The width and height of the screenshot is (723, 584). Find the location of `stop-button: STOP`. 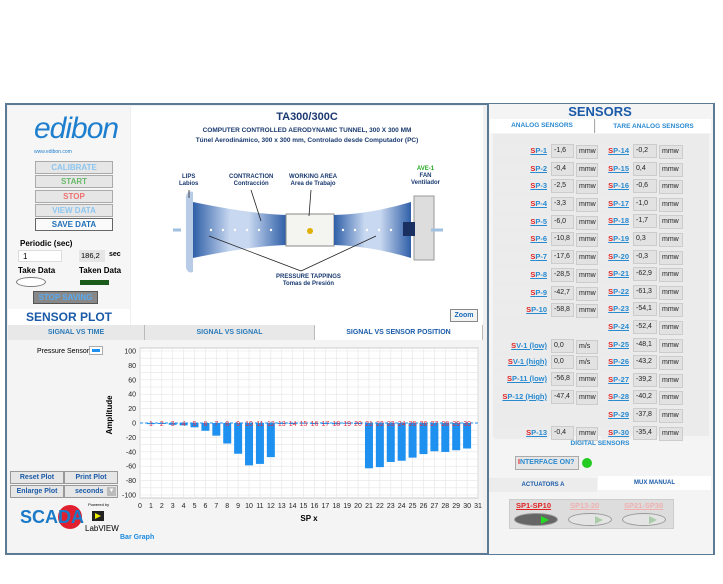

stop-button: STOP is located at coordinates (74, 196).